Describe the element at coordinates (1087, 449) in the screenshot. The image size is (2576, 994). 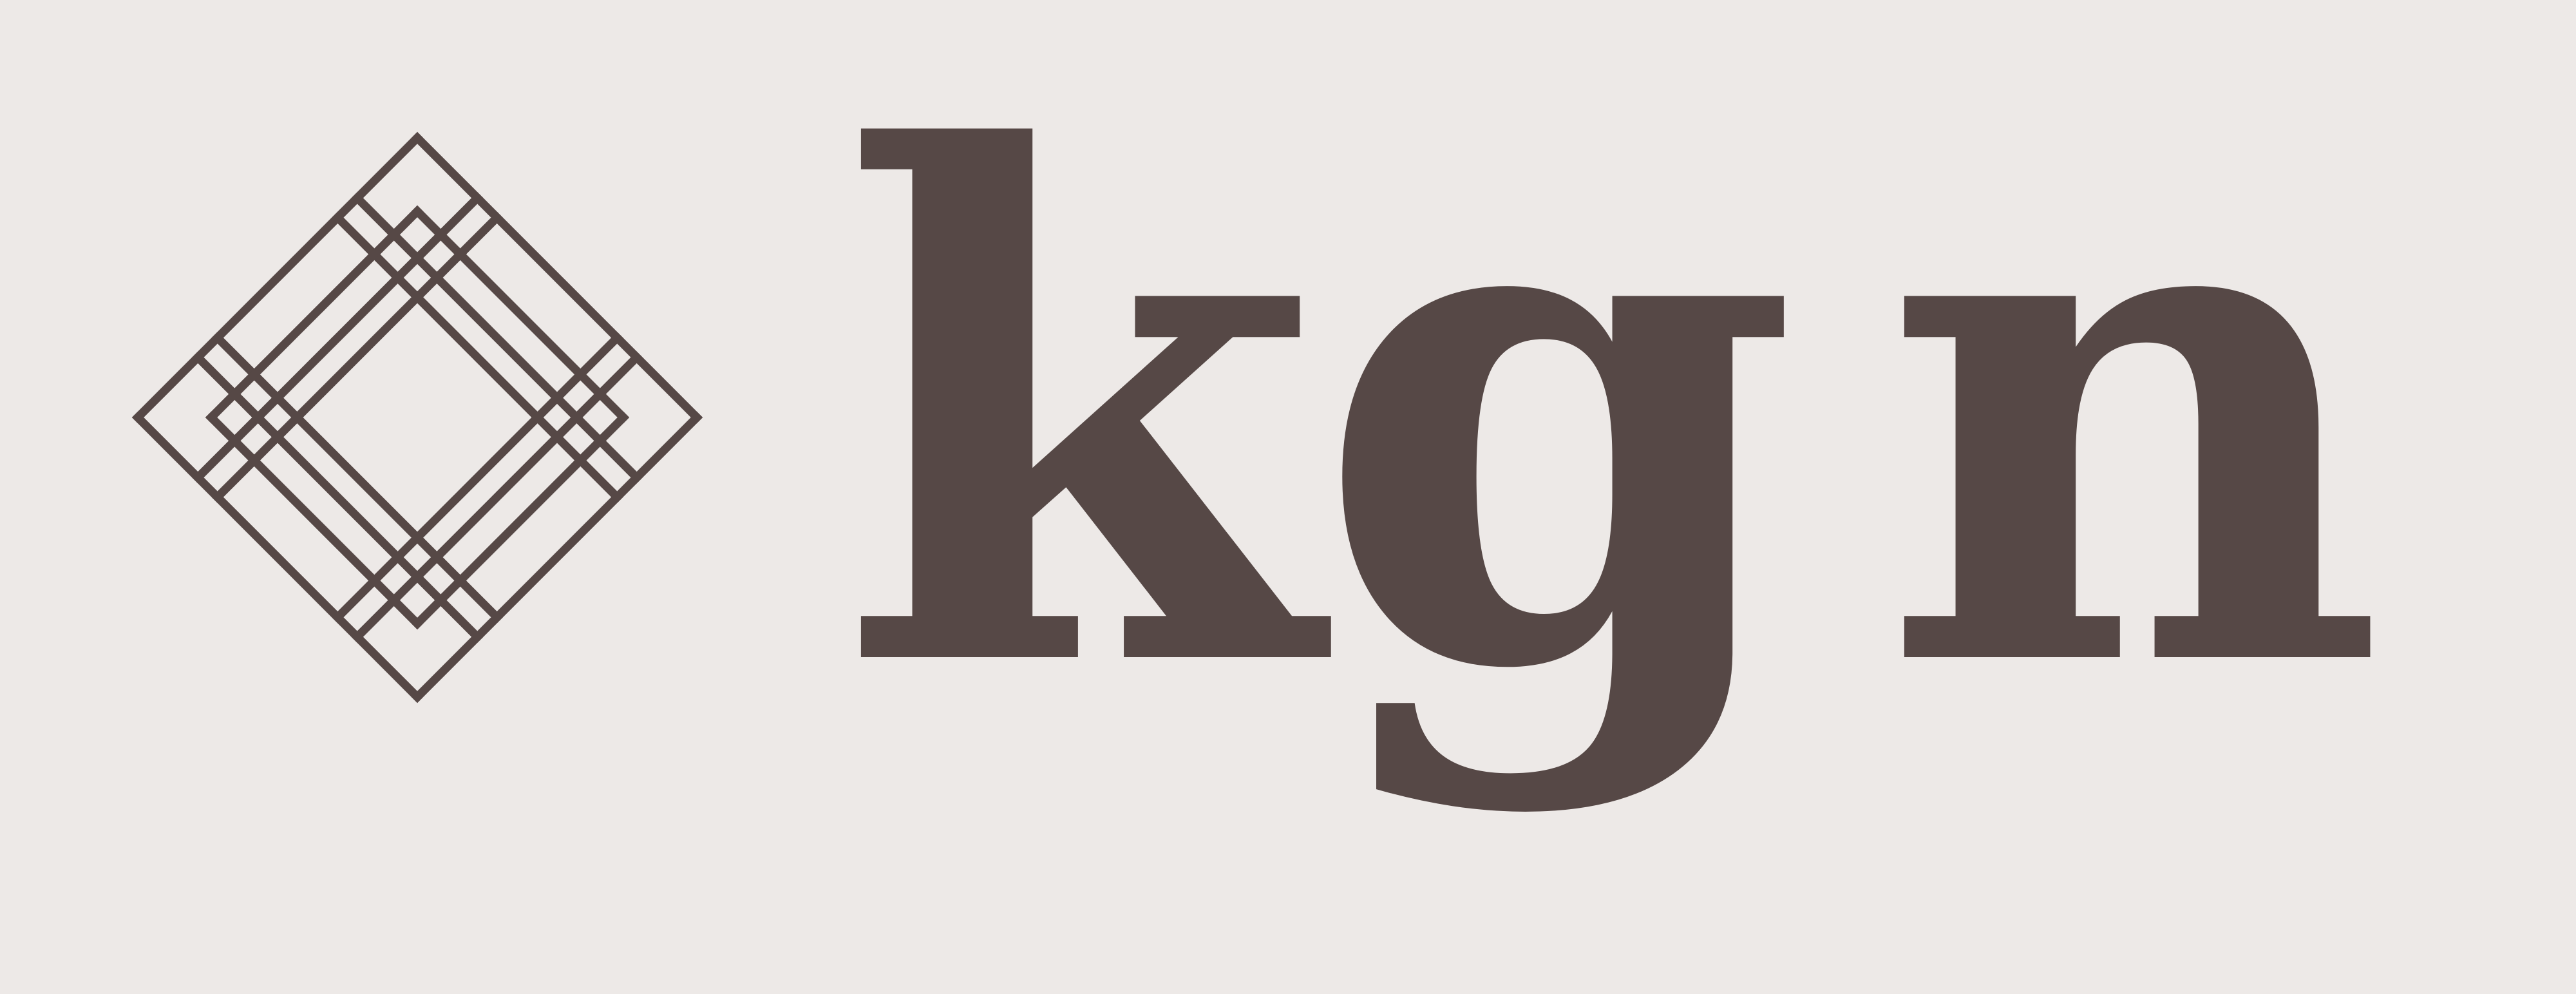
I see `wordmark-letter-k: k` at that location.